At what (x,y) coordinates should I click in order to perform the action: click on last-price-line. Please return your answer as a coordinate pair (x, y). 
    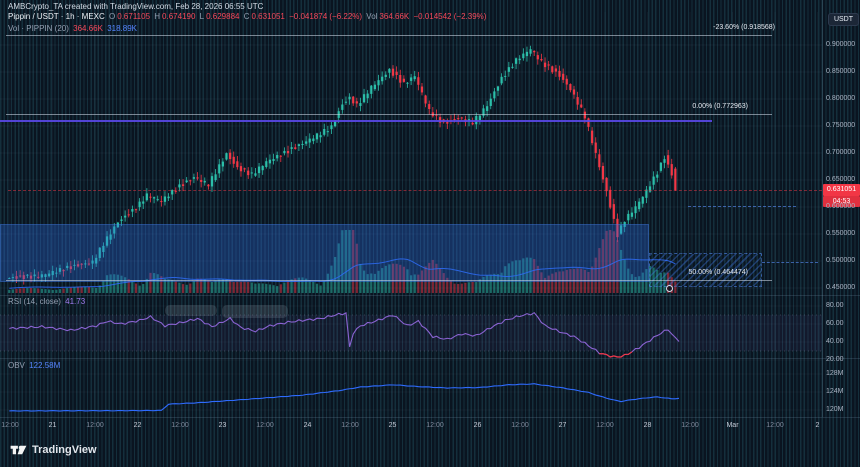
    Looking at the image, I should click on (415, 191).